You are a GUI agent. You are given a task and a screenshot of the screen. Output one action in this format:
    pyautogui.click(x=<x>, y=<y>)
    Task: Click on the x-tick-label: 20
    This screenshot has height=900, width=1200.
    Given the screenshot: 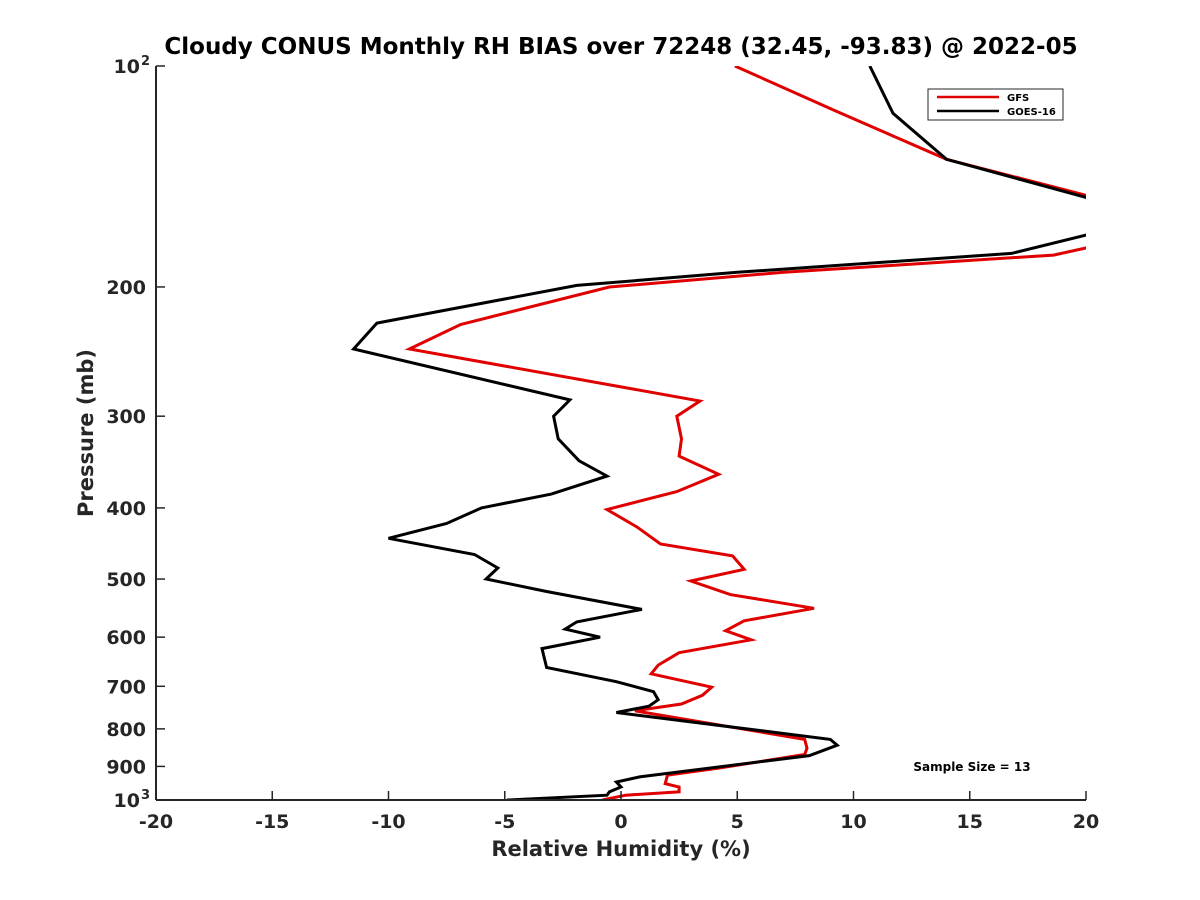 What is the action you would take?
    pyautogui.click(x=1086, y=822)
    